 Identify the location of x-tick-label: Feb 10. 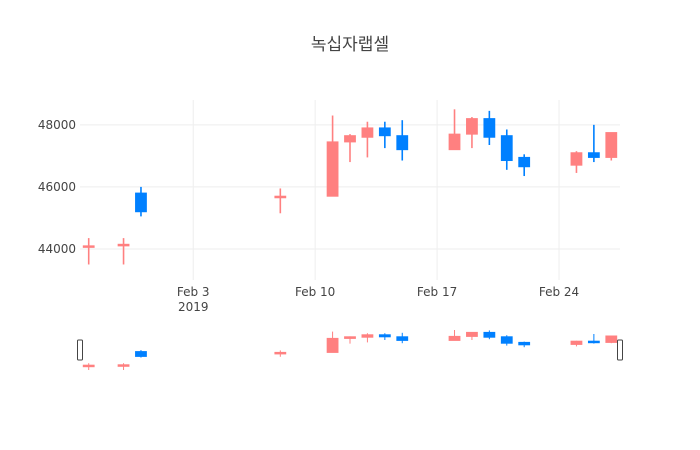
(315, 292).